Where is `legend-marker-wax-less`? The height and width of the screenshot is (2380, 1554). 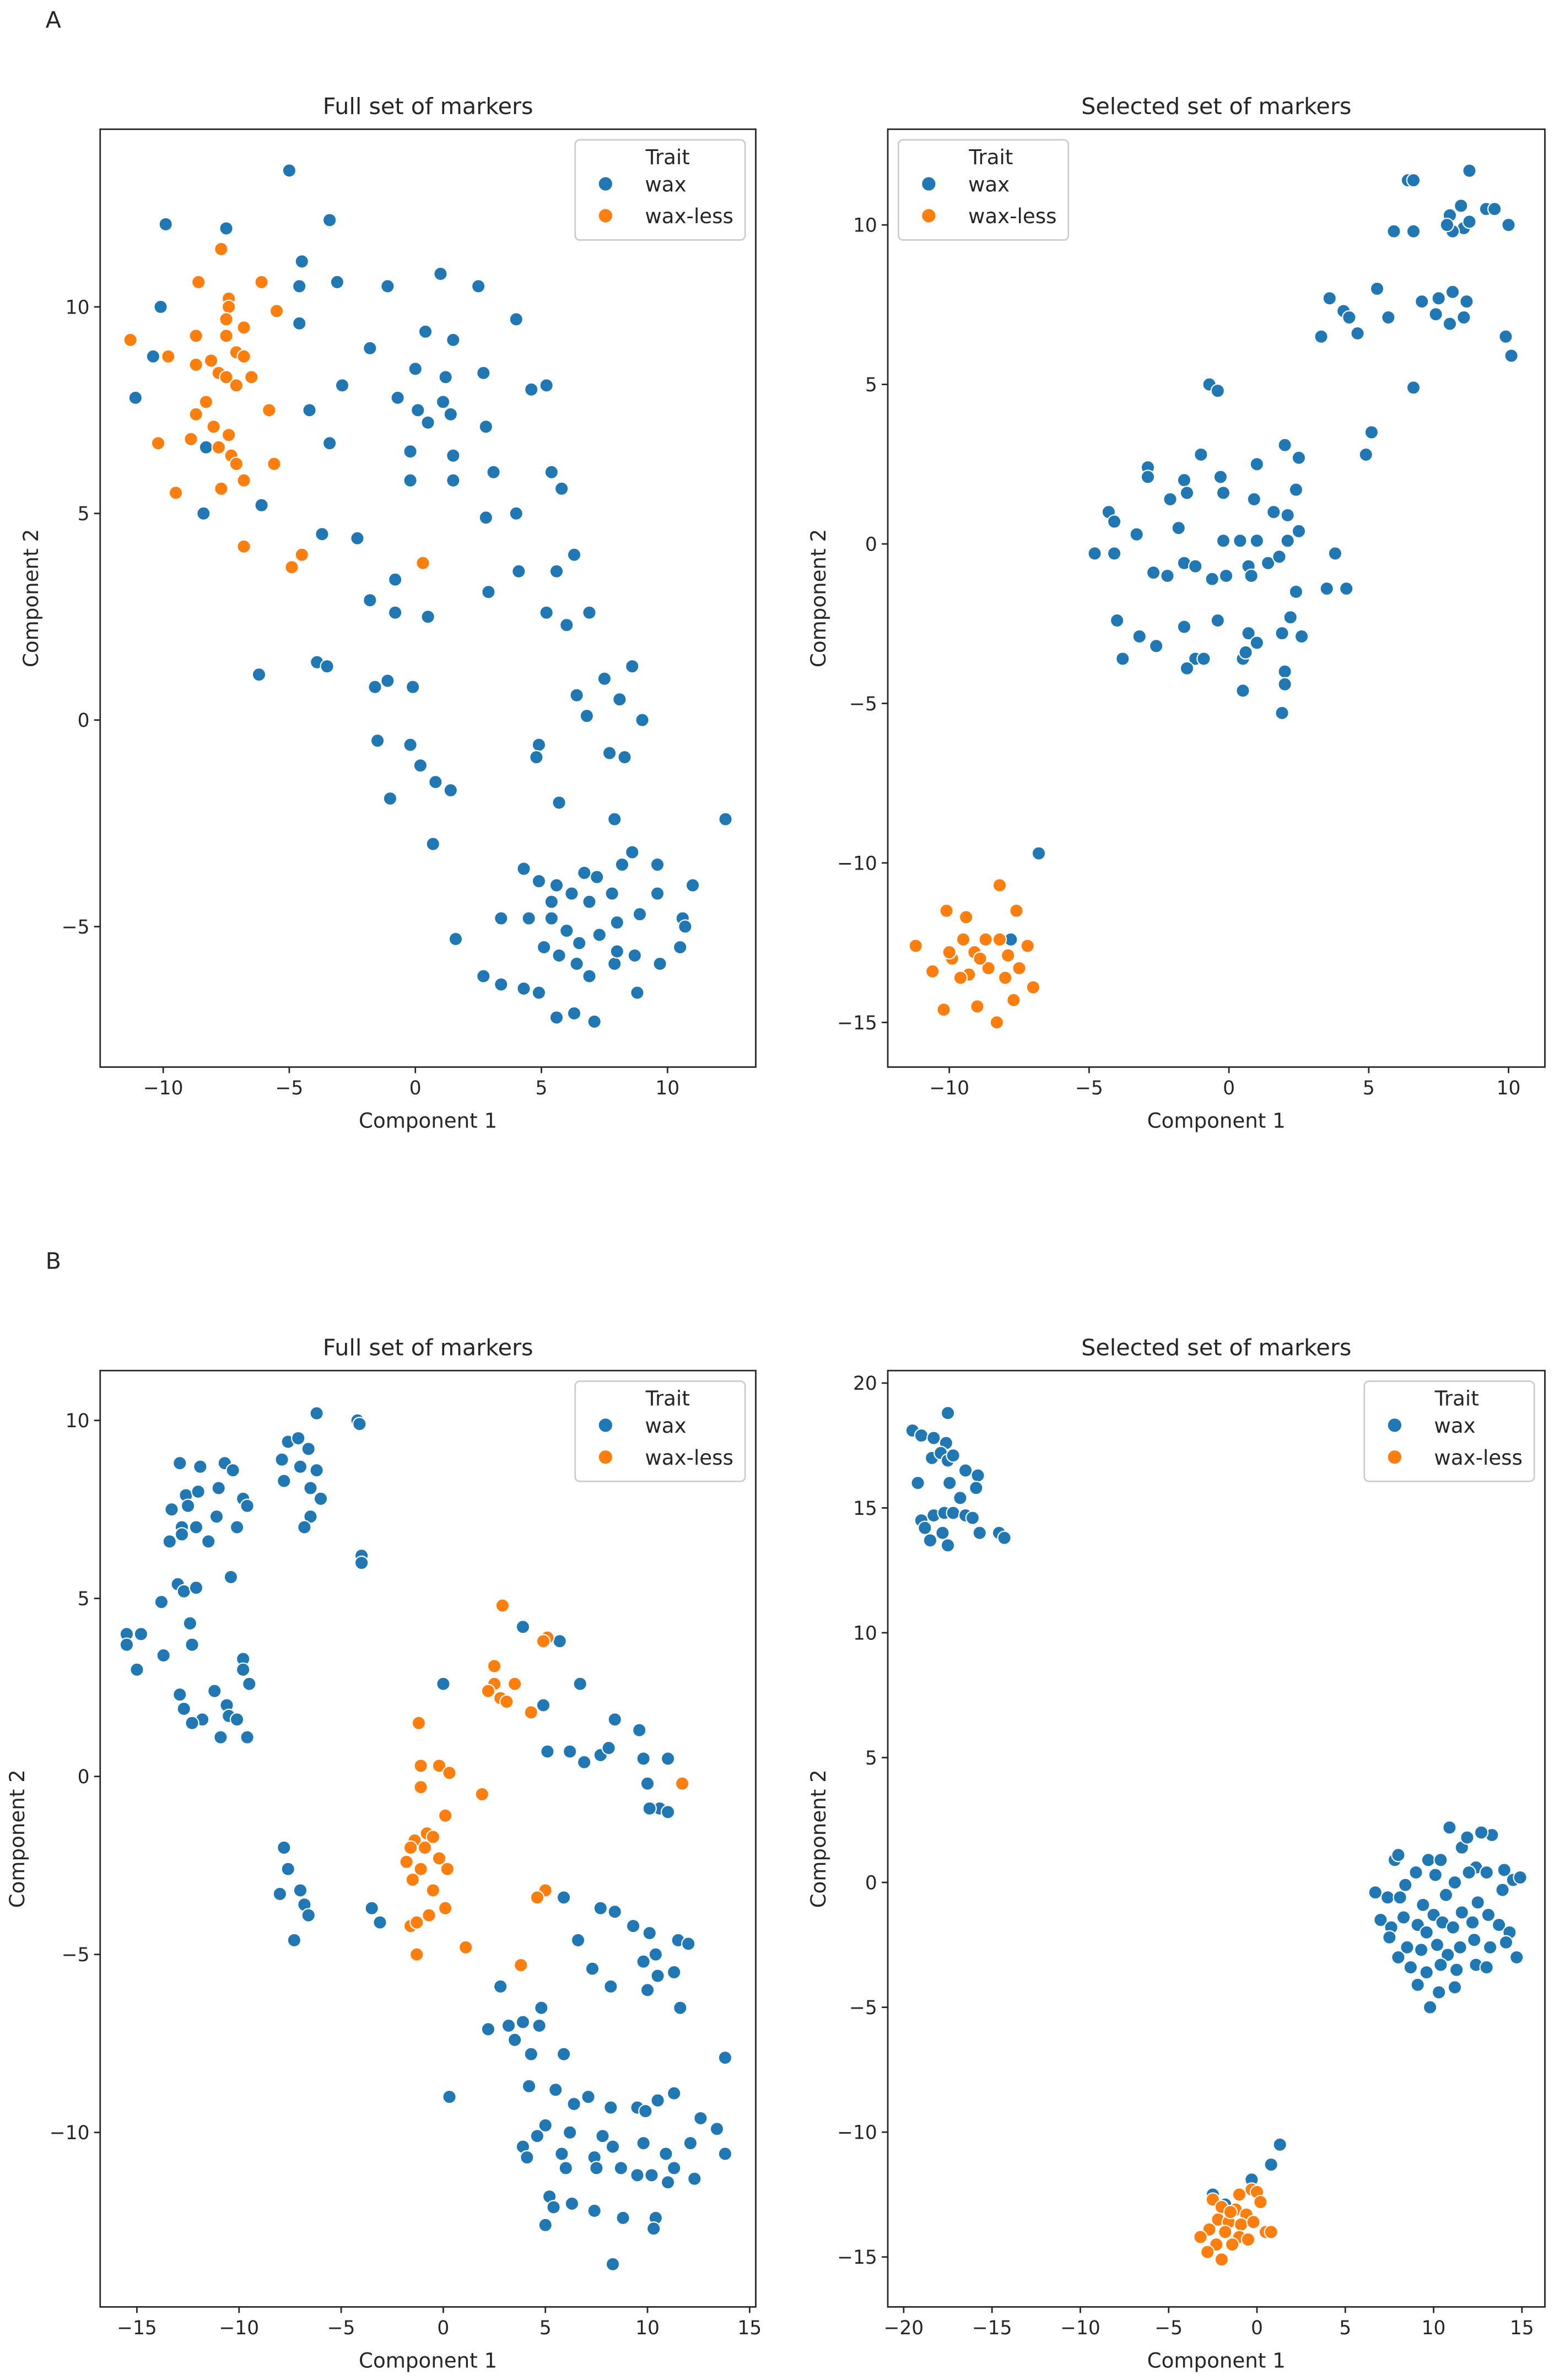
legend-marker-wax-less is located at coordinates (929, 216).